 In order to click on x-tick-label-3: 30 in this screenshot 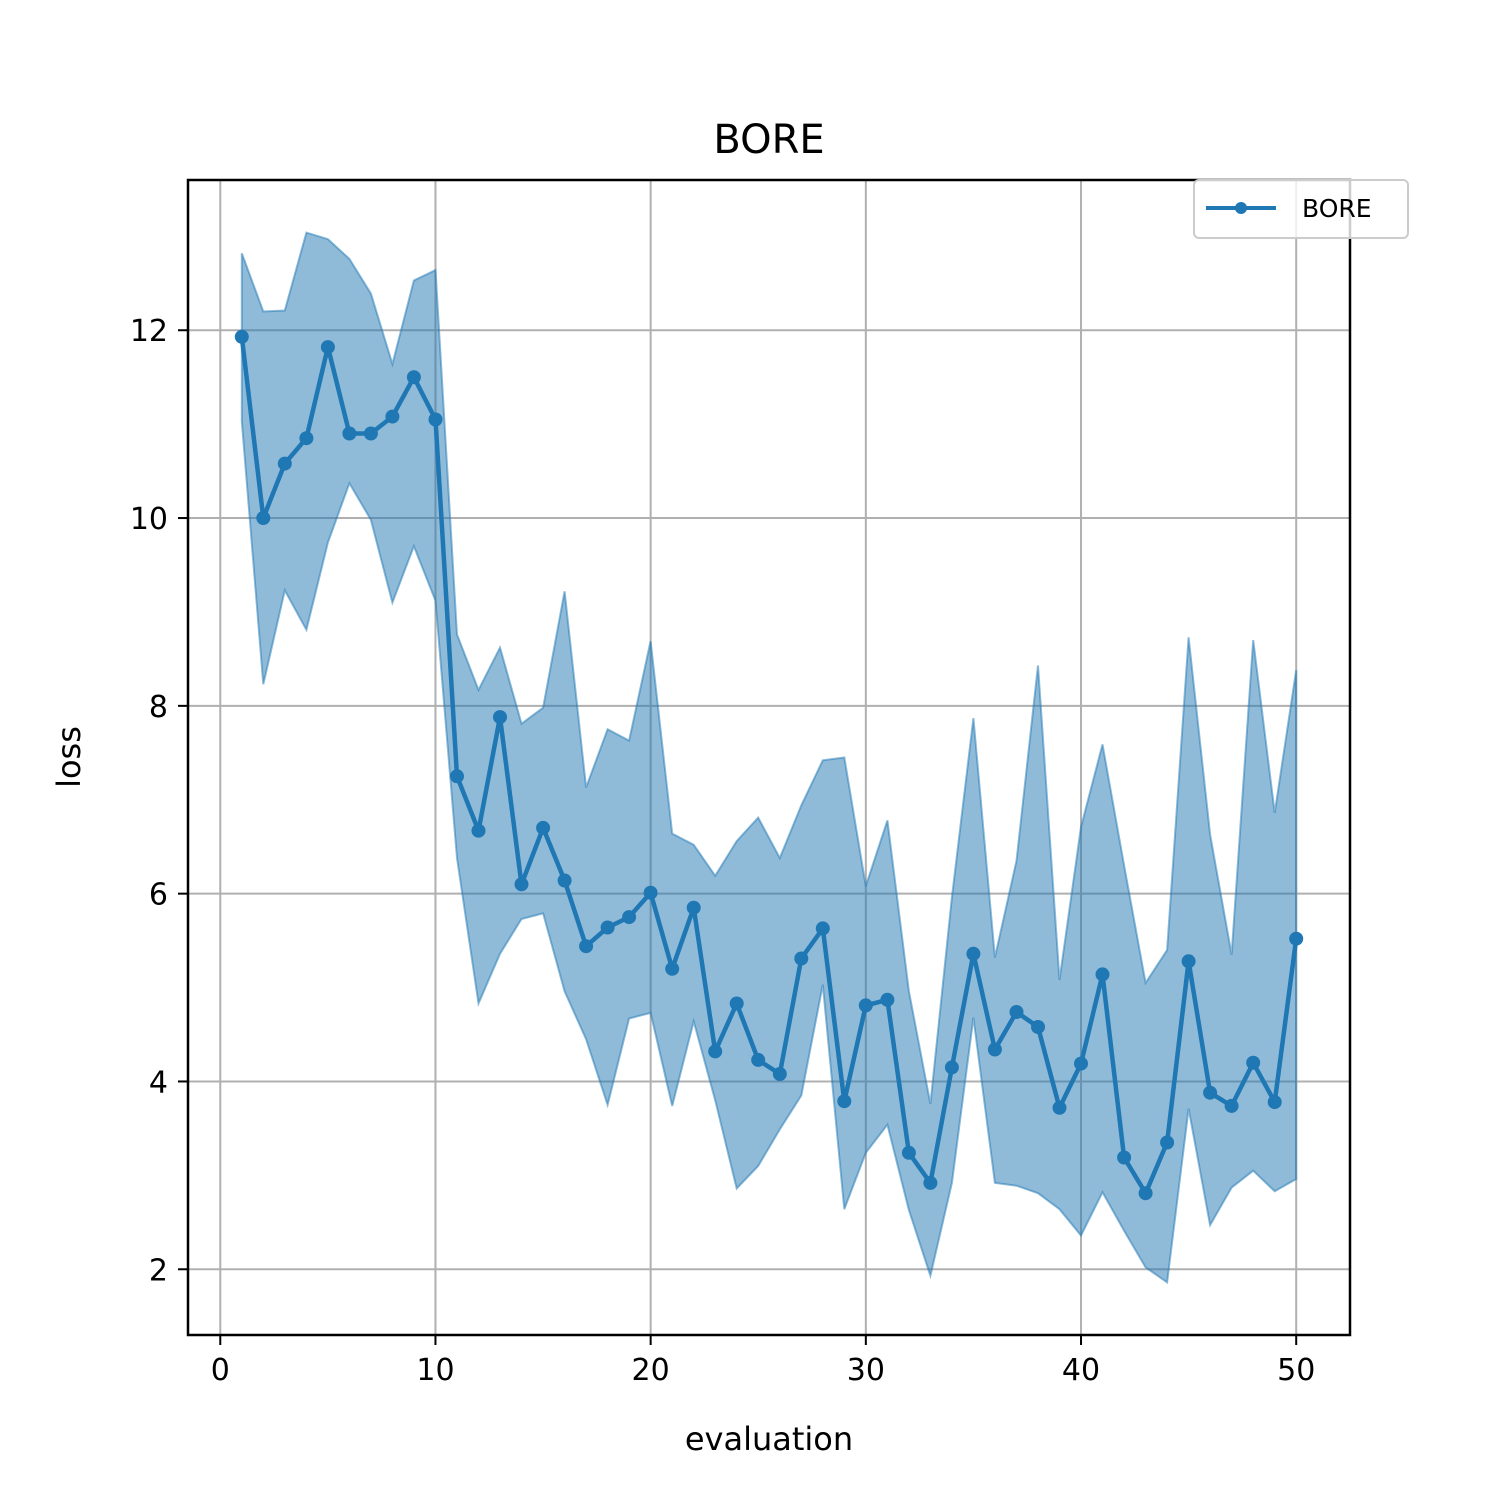, I will do `click(866, 1370)`.